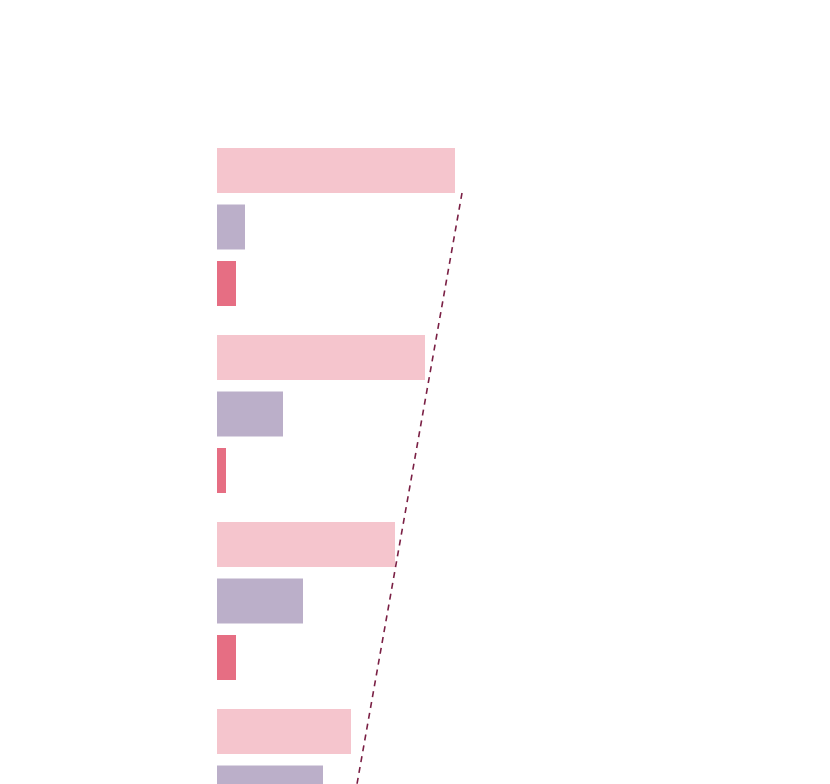  I want to click on trend-line, so click(409, 488).